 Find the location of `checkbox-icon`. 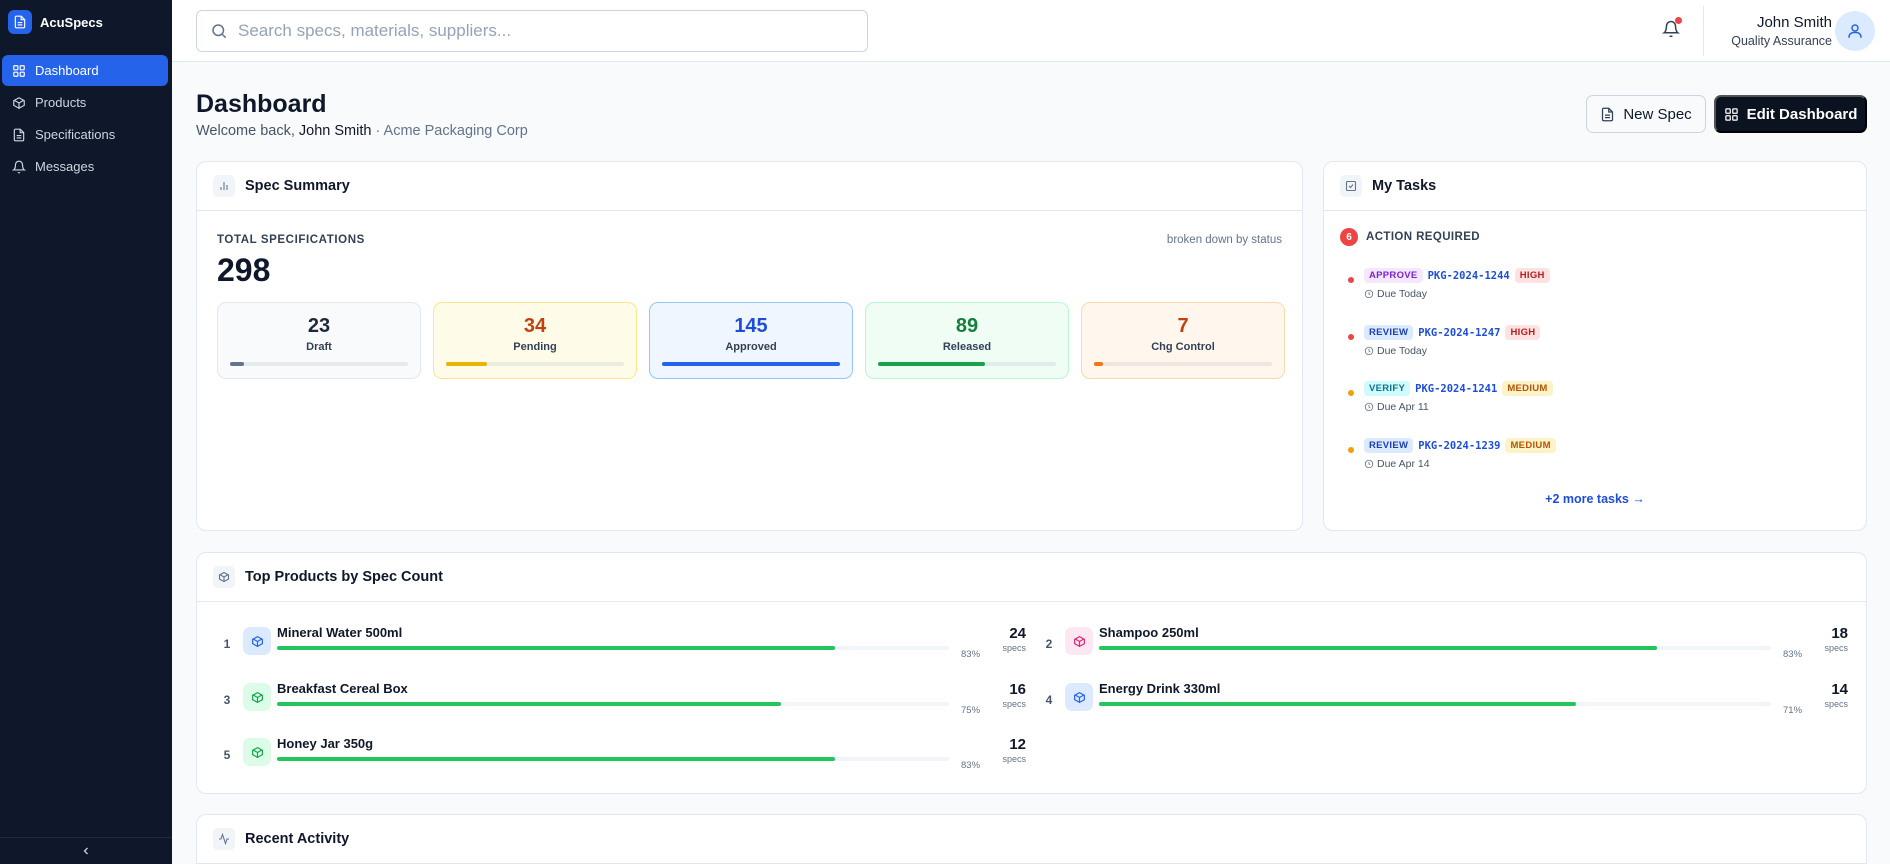

checkbox-icon is located at coordinates (1351, 186).